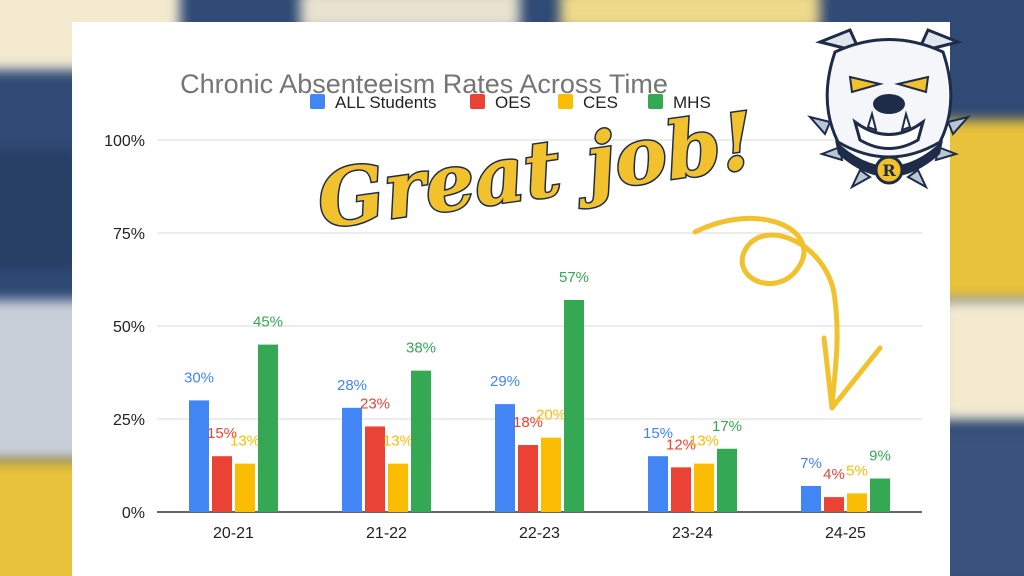 The height and width of the screenshot is (576, 1024). What do you see at coordinates (505, 381) in the screenshot?
I see `data-label: 29%` at bounding box center [505, 381].